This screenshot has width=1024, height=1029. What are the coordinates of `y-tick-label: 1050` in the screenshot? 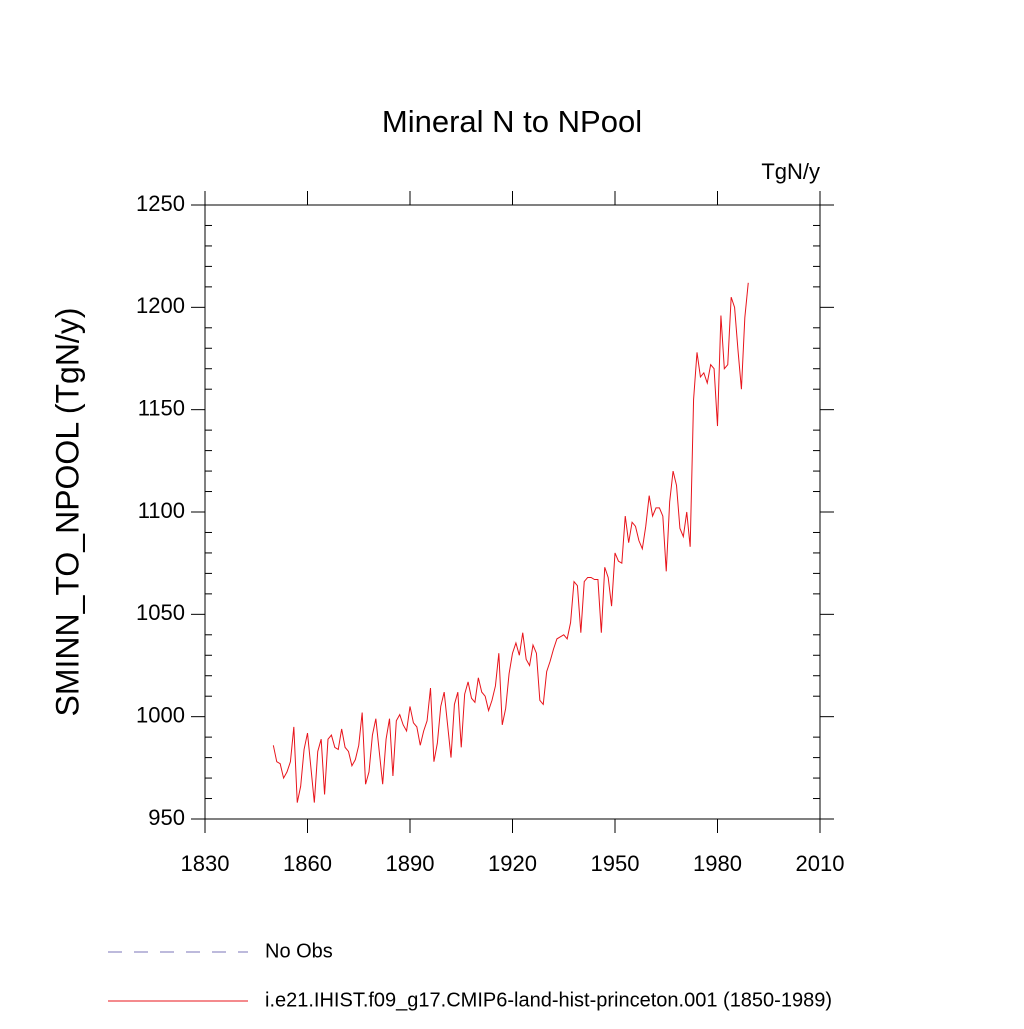 It's located at (160, 612).